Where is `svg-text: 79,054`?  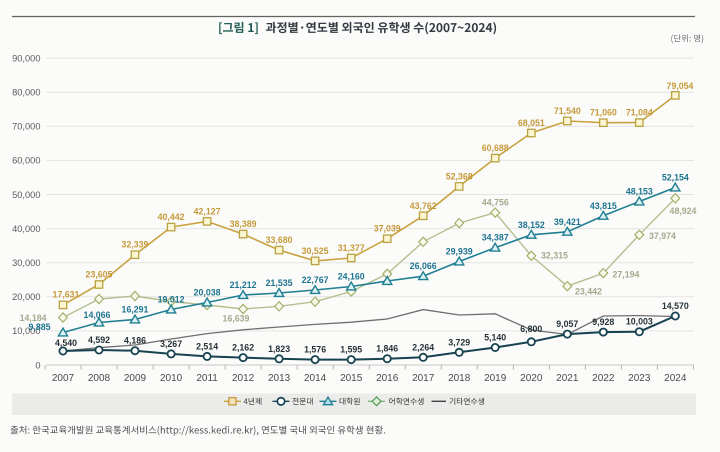
svg-text: 79,054 is located at coordinates (680, 86).